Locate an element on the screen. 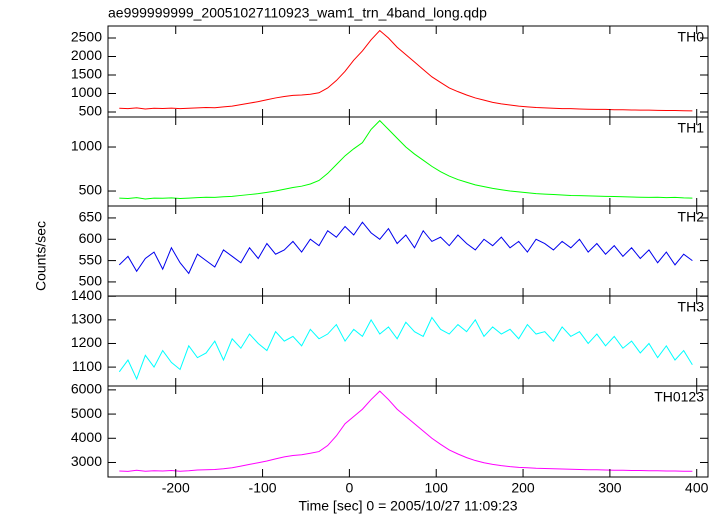  x-tick-label: 300 is located at coordinates (610, 488).